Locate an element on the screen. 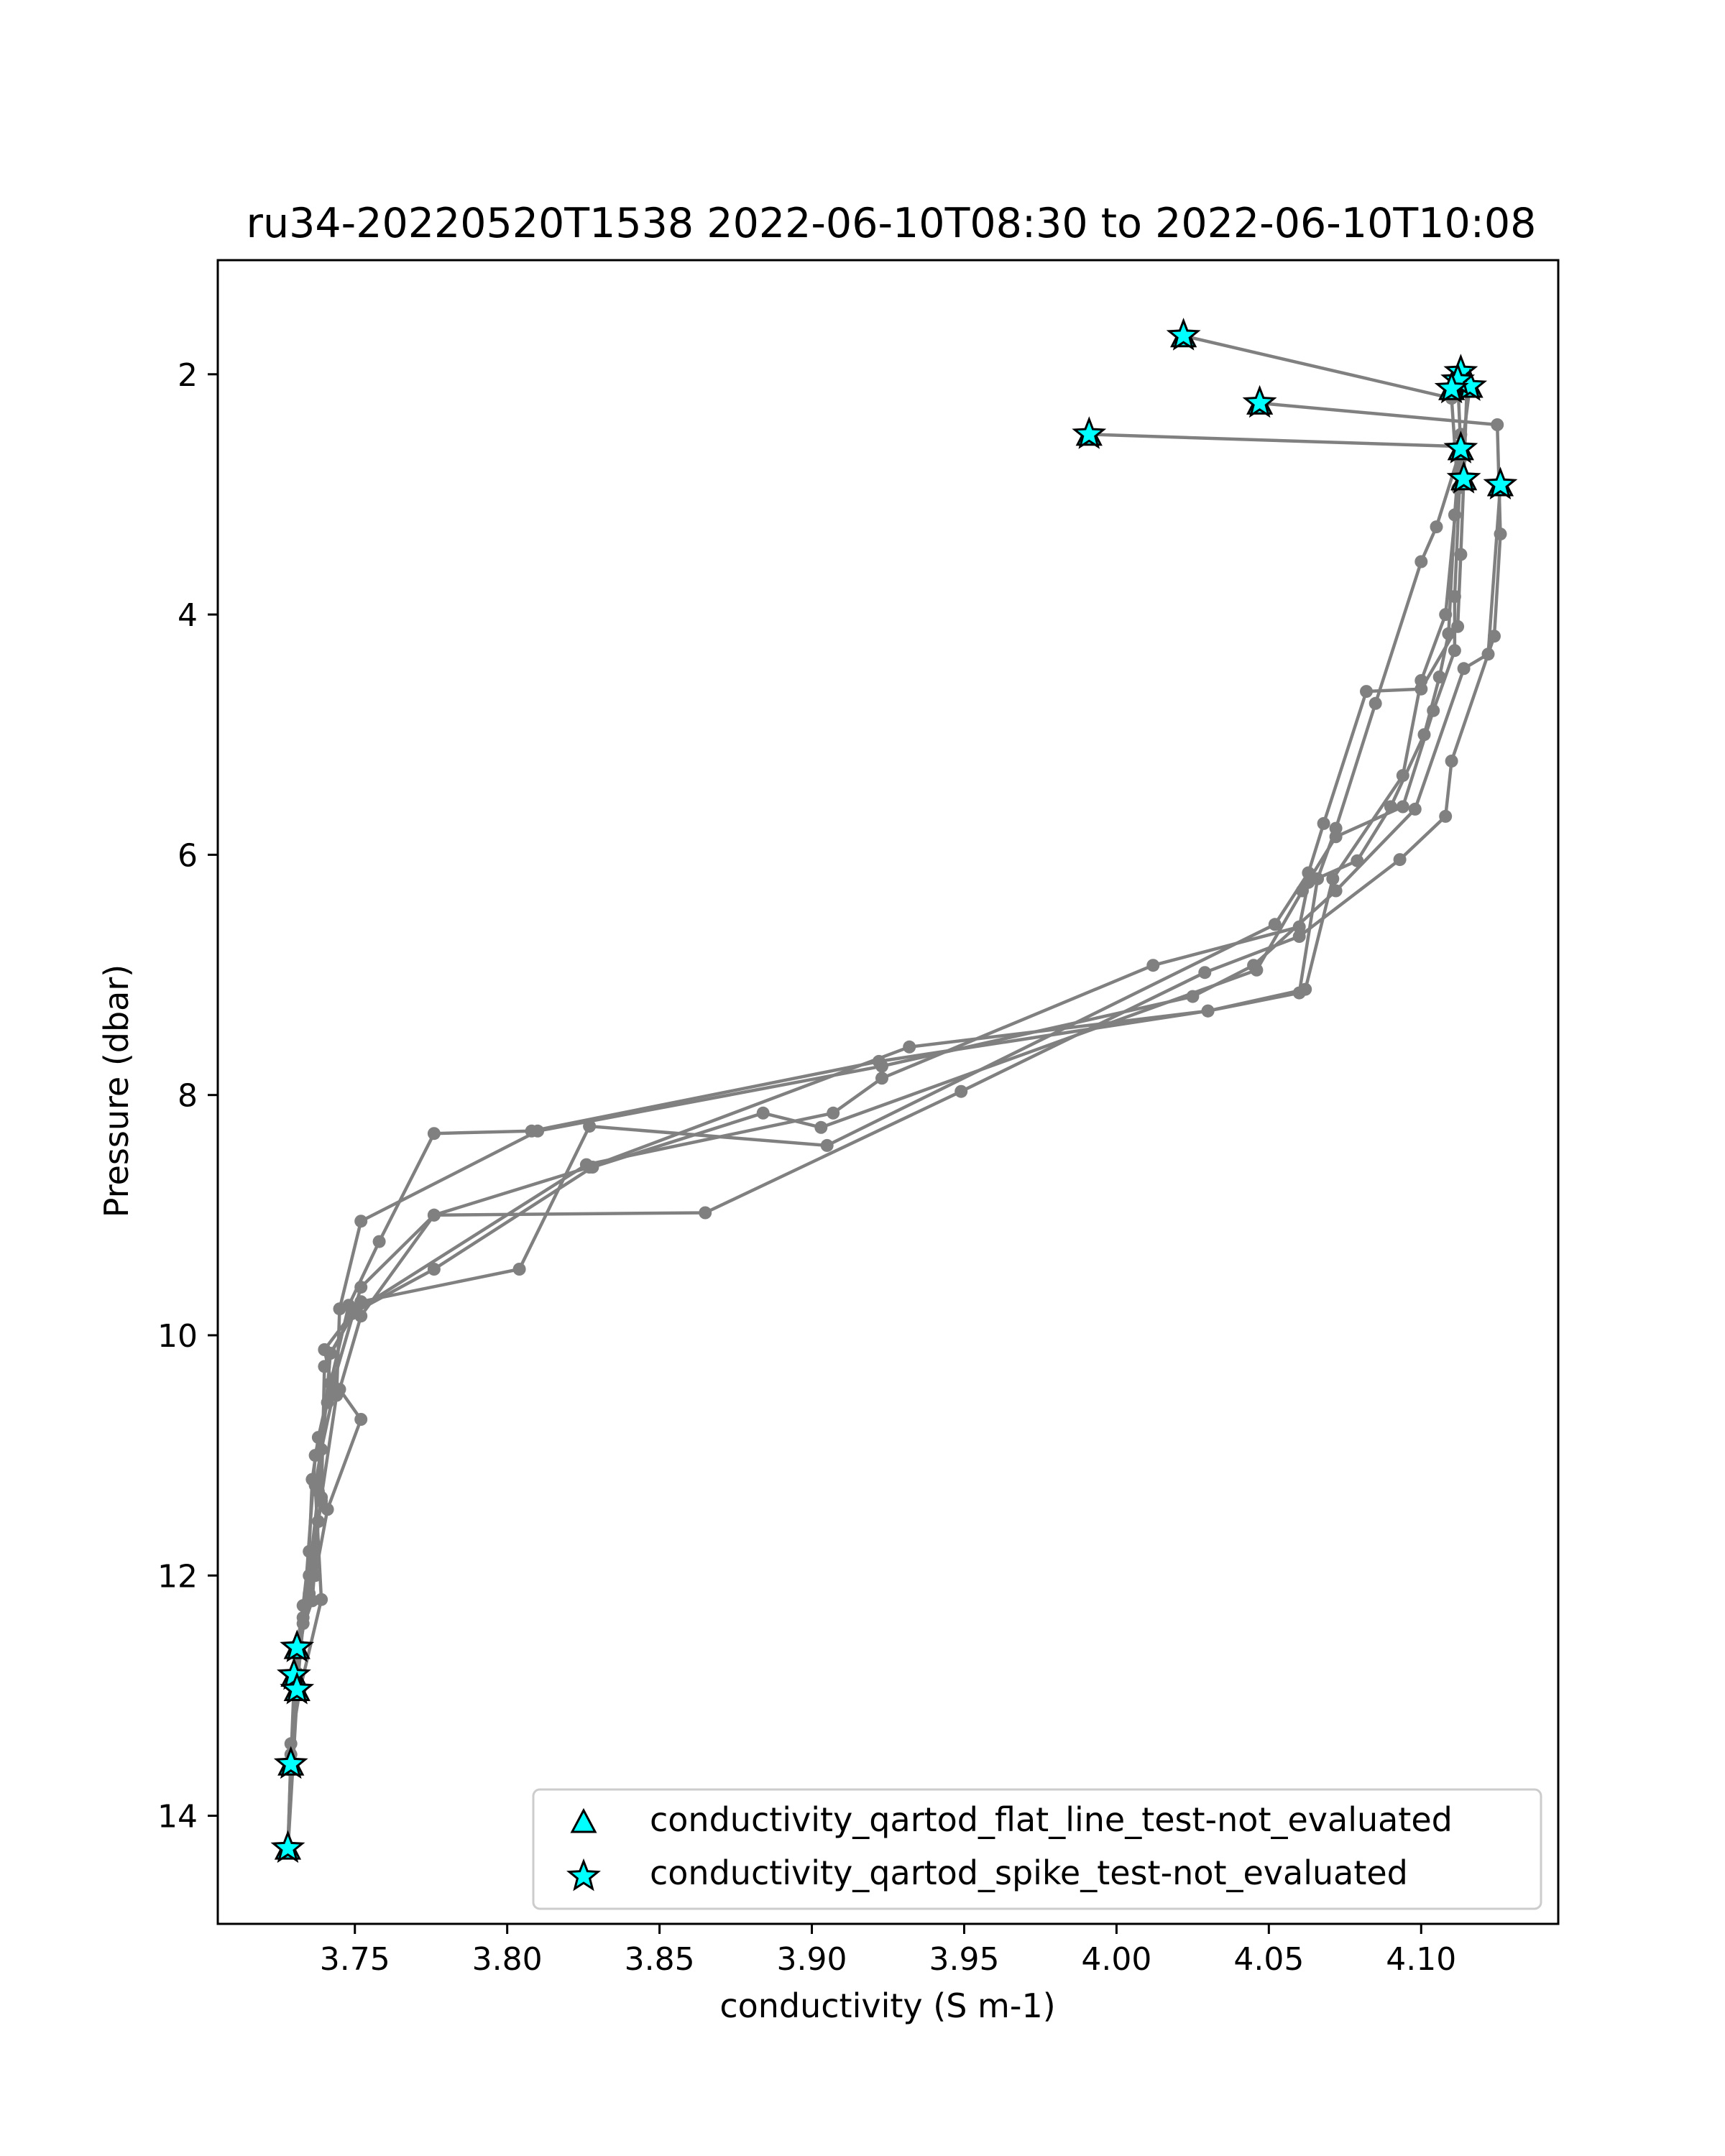 The width and height of the screenshot is (1725, 2156). y-tick-label: 6 is located at coordinates (188, 855).